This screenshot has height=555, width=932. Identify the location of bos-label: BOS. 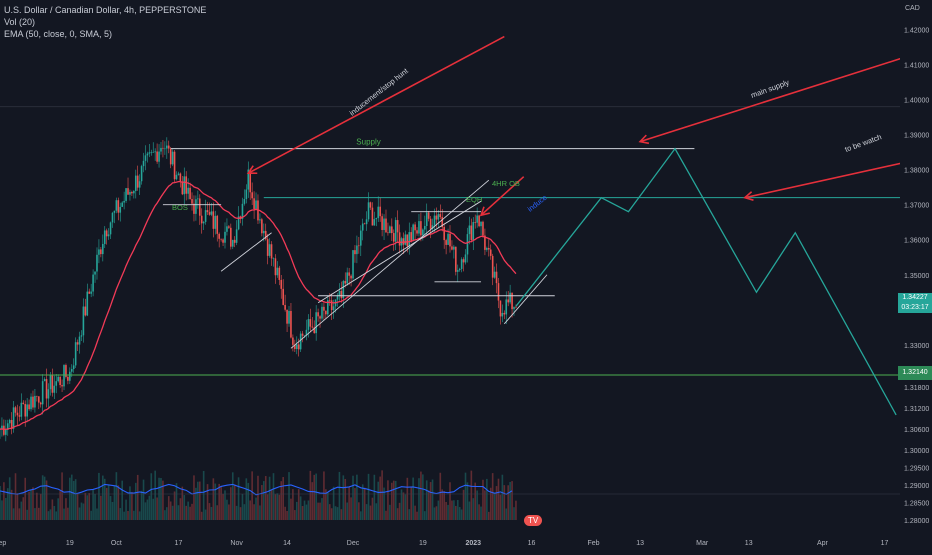
(180, 207).